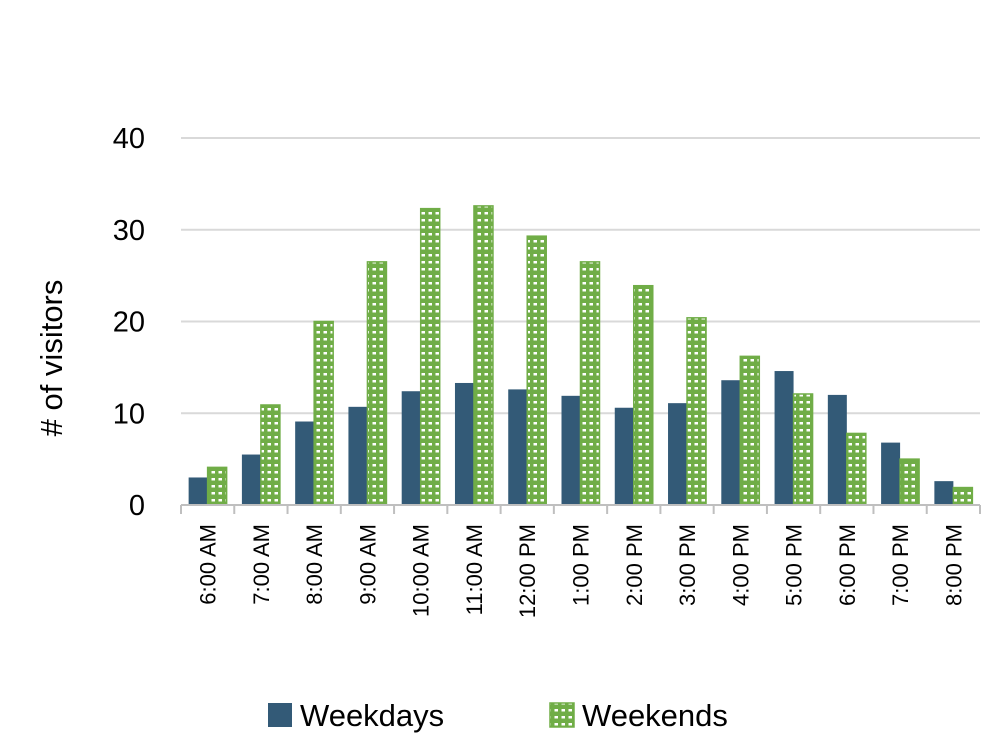 This screenshot has width=1000, height=750. What do you see at coordinates (208, 564) in the screenshot?
I see `x-tick-label: 6:00 AM` at bounding box center [208, 564].